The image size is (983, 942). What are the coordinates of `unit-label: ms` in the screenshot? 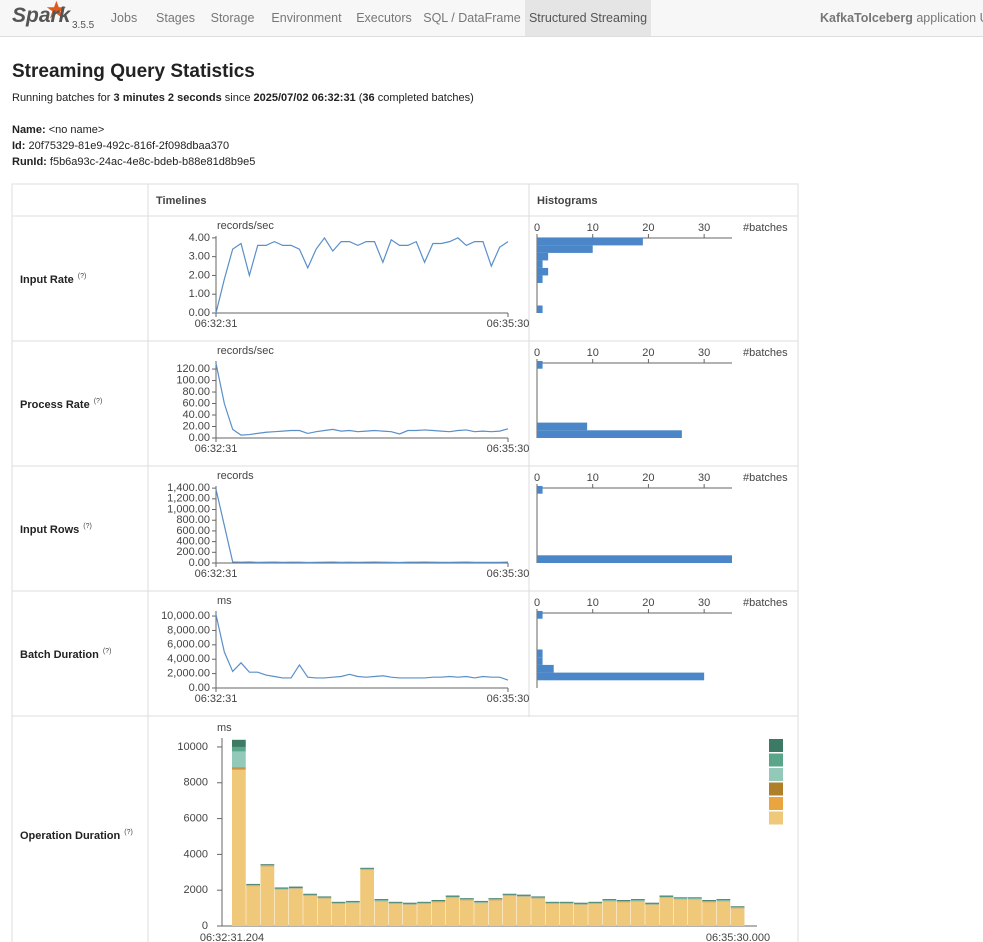 It's located at (224, 601).